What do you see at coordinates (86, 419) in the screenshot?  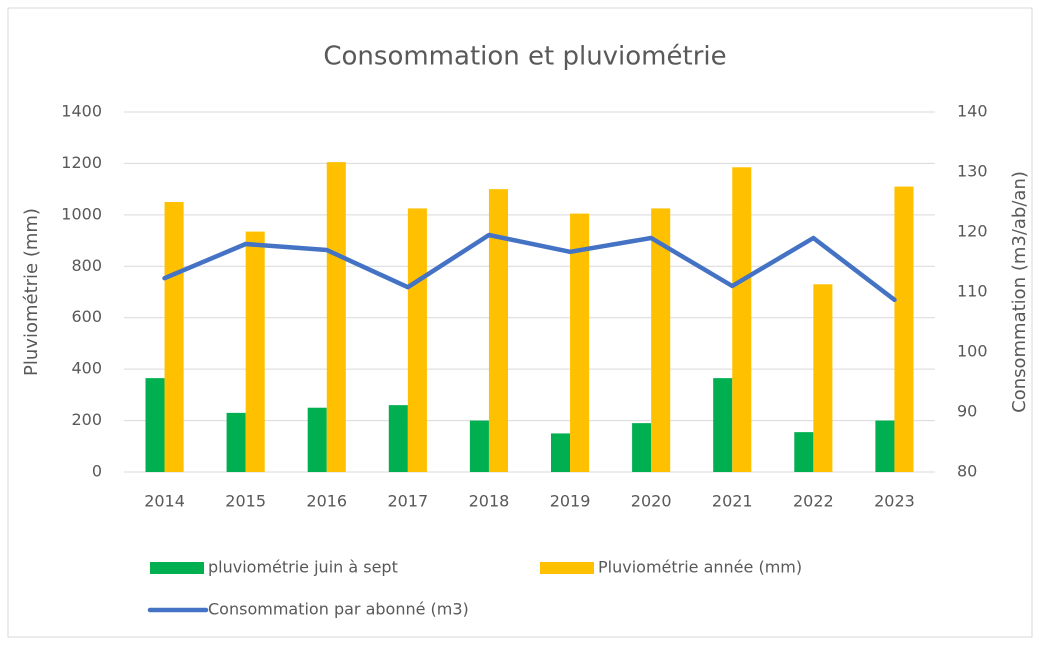 I see `y-tick-label: 200` at bounding box center [86, 419].